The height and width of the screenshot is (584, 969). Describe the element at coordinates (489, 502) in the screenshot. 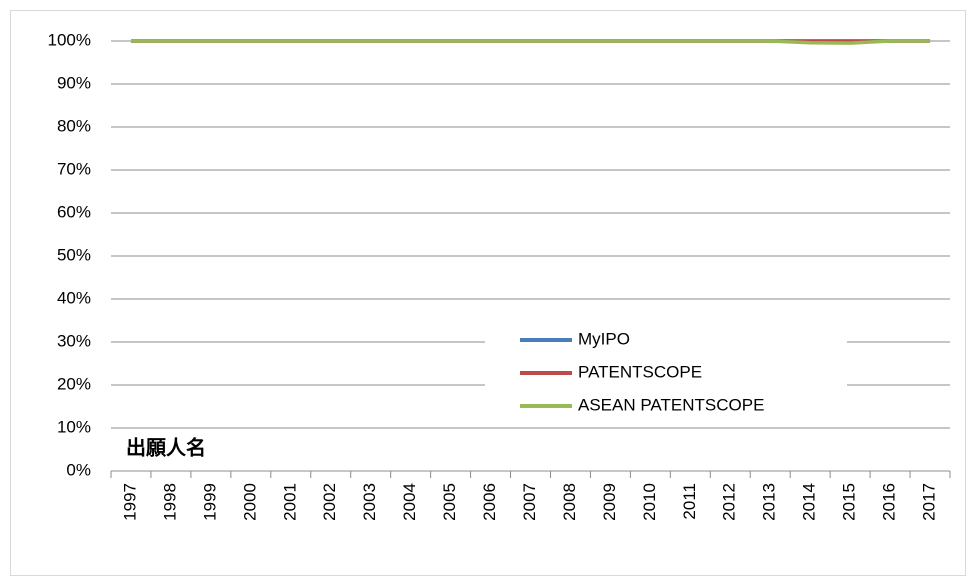

I see `x-tick-label: 2006` at that location.